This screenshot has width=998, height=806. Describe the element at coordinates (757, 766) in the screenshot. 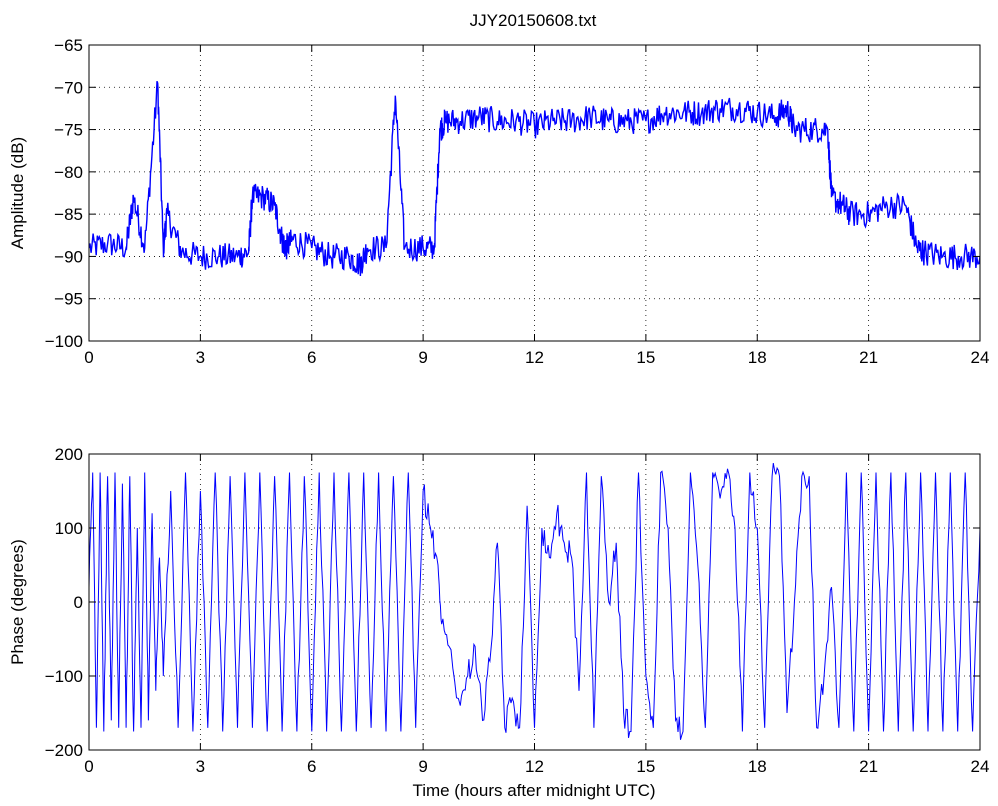

I see `phase-x-tick-label: 18` at that location.